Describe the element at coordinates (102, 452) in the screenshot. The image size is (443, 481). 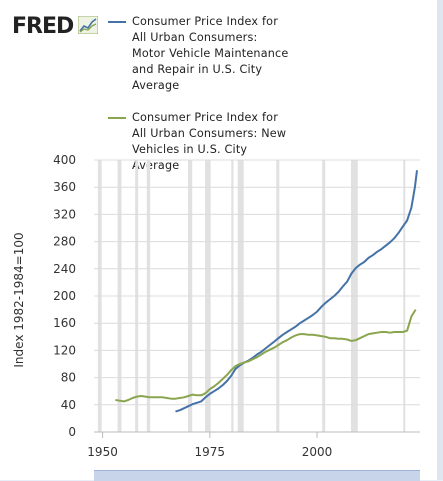
I see `x-tick-label: 1950` at that location.